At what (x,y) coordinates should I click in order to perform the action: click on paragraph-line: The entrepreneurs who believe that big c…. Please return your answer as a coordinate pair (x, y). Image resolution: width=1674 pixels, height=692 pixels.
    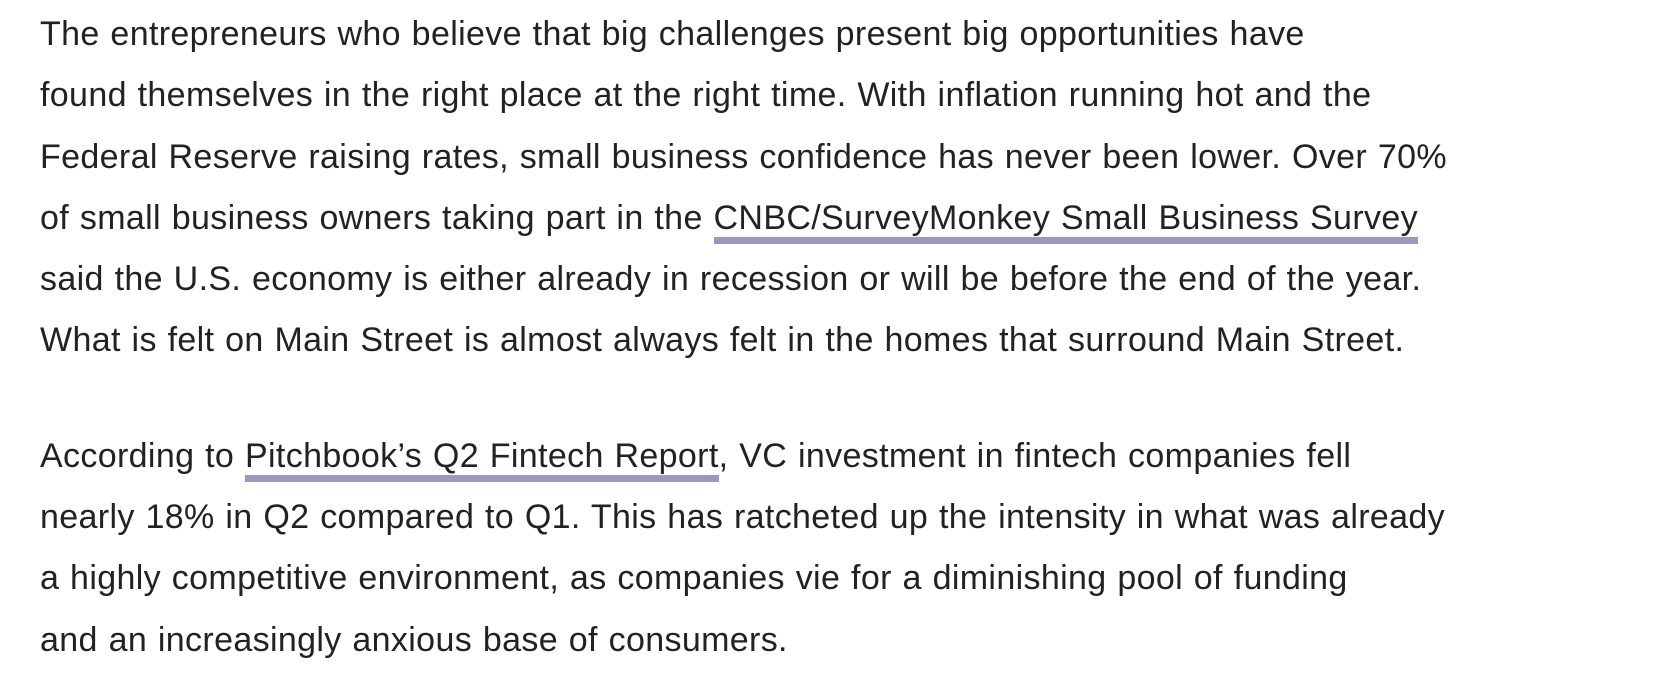
    Looking at the image, I should click on (672, 34).